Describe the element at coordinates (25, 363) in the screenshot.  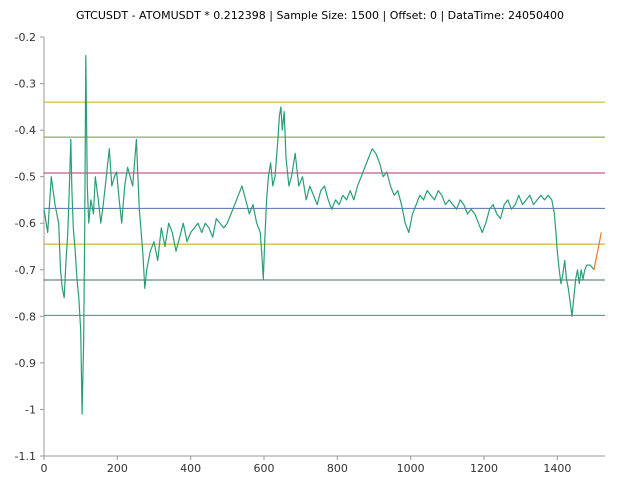
I see `y-tick-label: -0.9` at that location.